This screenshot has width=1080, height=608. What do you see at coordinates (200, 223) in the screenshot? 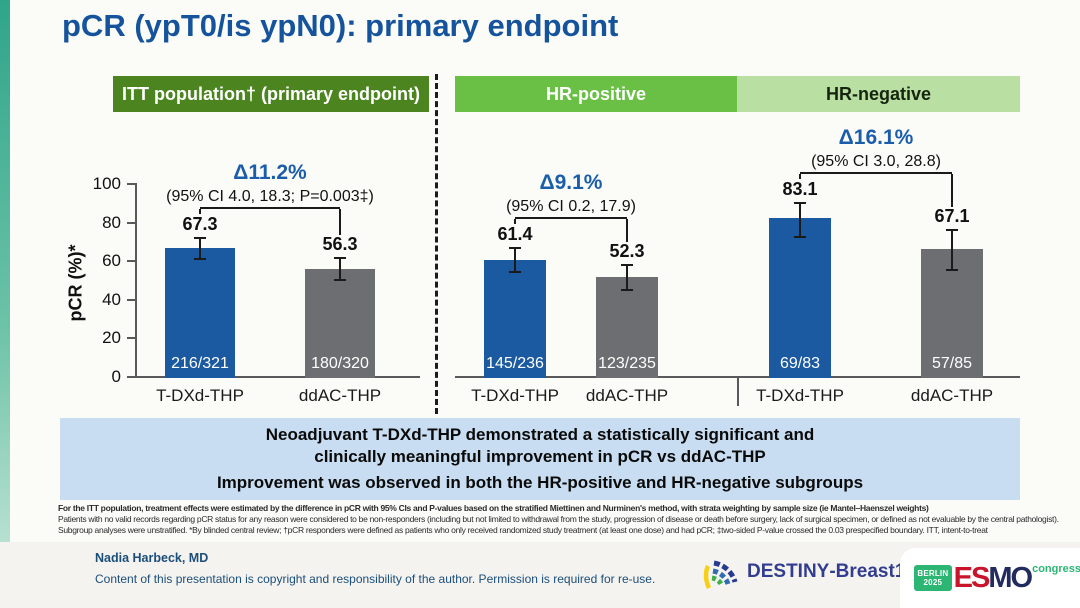
I see `value-label: 67.3` at bounding box center [200, 223].